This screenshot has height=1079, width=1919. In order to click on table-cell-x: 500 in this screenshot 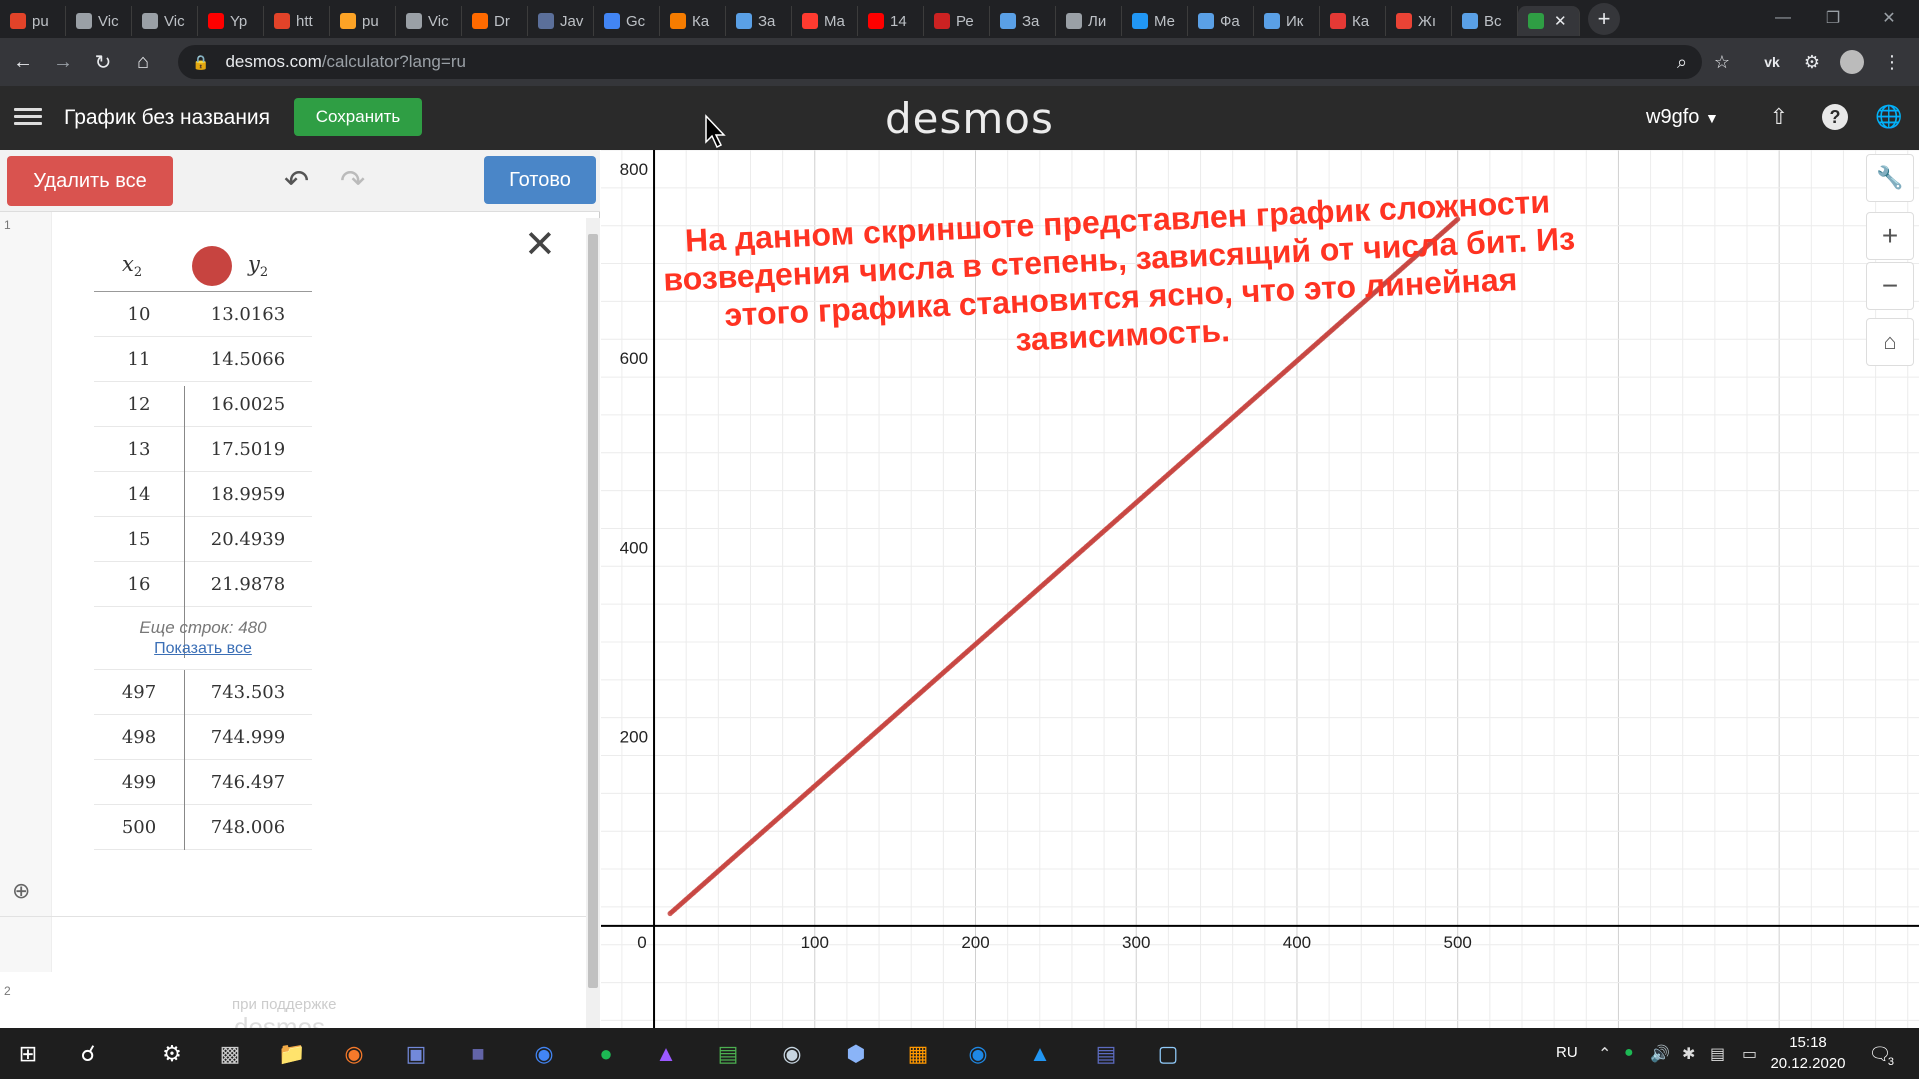, I will do `click(139, 827)`.